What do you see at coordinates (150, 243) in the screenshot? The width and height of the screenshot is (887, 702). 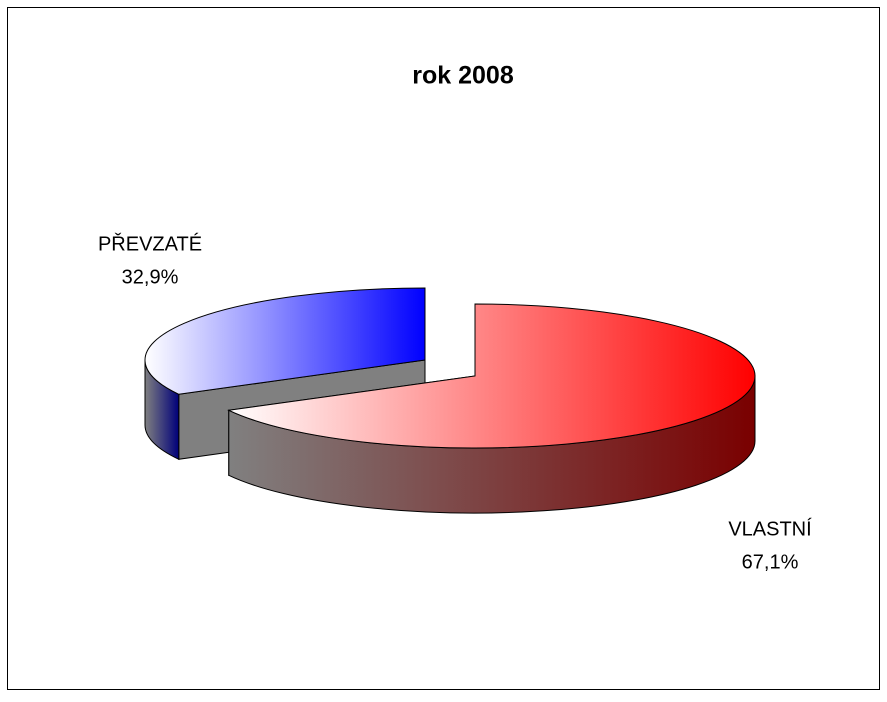 I see `slice-label: PŘEVZATÉ` at bounding box center [150, 243].